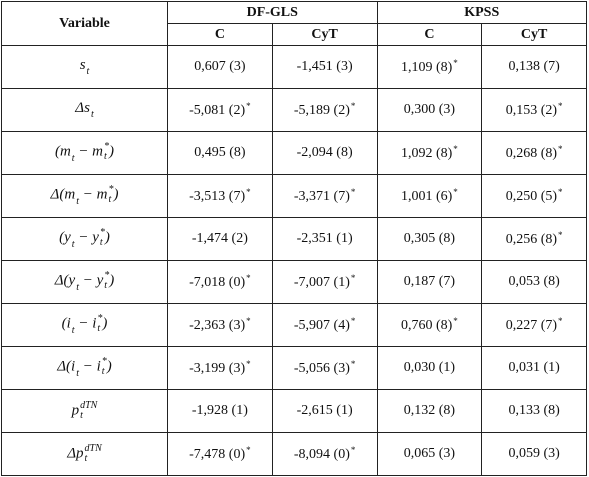  What do you see at coordinates (324, 410) in the screenshot?
I see `value-text: -2,615 (1)` at bounding box center [324, 410].